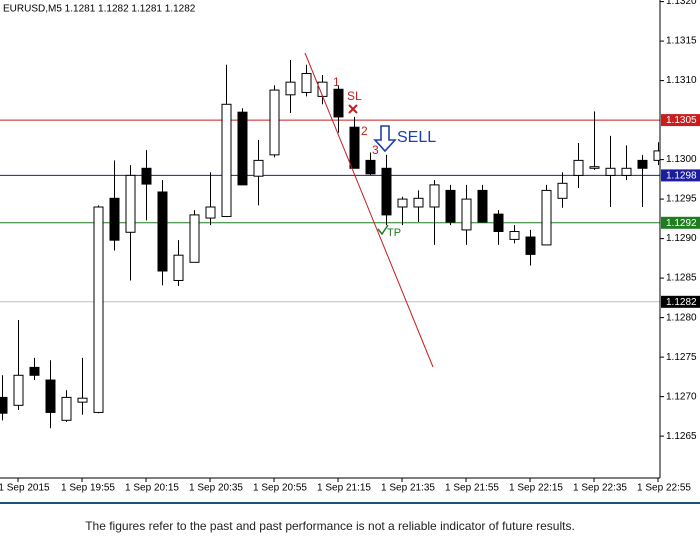 The width and height of the screenshot is (700, 557). Describe the element at coordinates (681, 199) in the screenshot. I see `y-tick-label: 1.1295` at that location.